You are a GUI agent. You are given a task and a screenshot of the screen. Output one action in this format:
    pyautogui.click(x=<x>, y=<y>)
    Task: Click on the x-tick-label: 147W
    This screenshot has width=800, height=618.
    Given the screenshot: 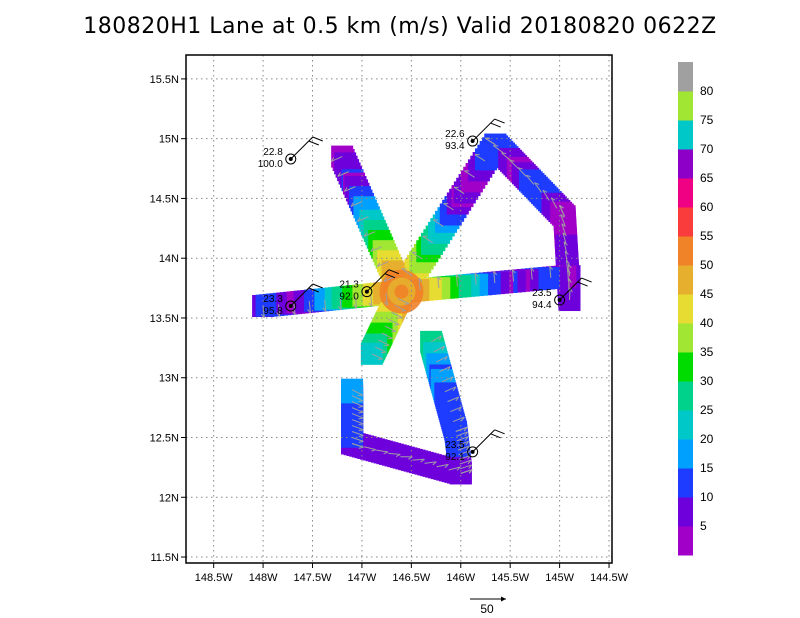 What is the action you would take?
    pyautogui.click(x=362, y=578)
    